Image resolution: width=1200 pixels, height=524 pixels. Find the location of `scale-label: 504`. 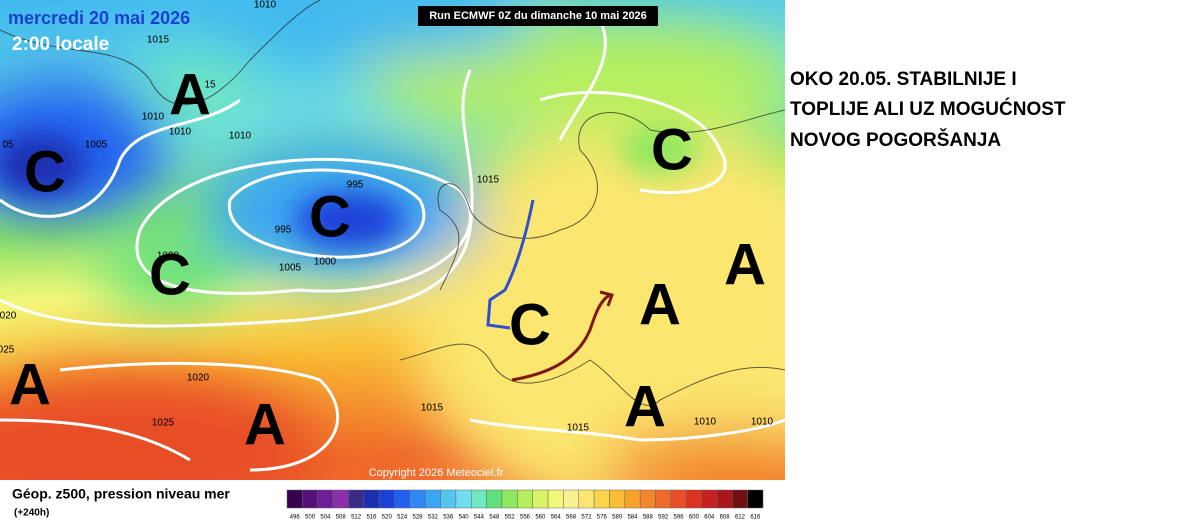

scale-label: 504 is located at coordinates (325, 518).